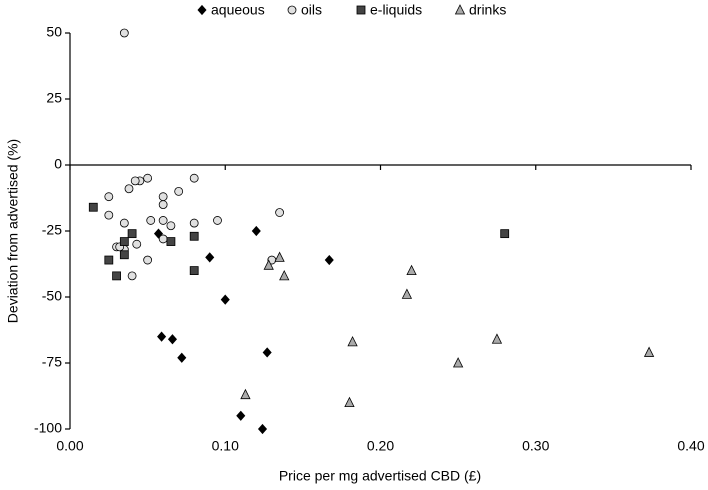 The width and height of the screenshot is (708, 490). What do you see at coordinates (396, 10) in the screenshot?
I see `legend-label: e-liquids` at bounding box center [396, 10].